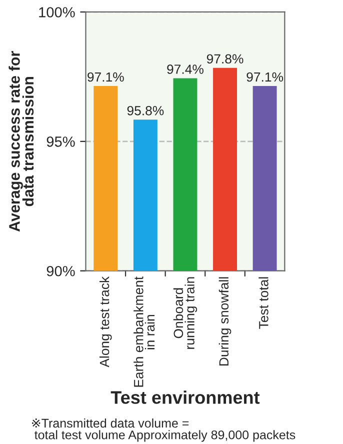  Describe the element at coordinates (185, 397) in the screenshot. I see `x-axis-title: Test environment` at that location.